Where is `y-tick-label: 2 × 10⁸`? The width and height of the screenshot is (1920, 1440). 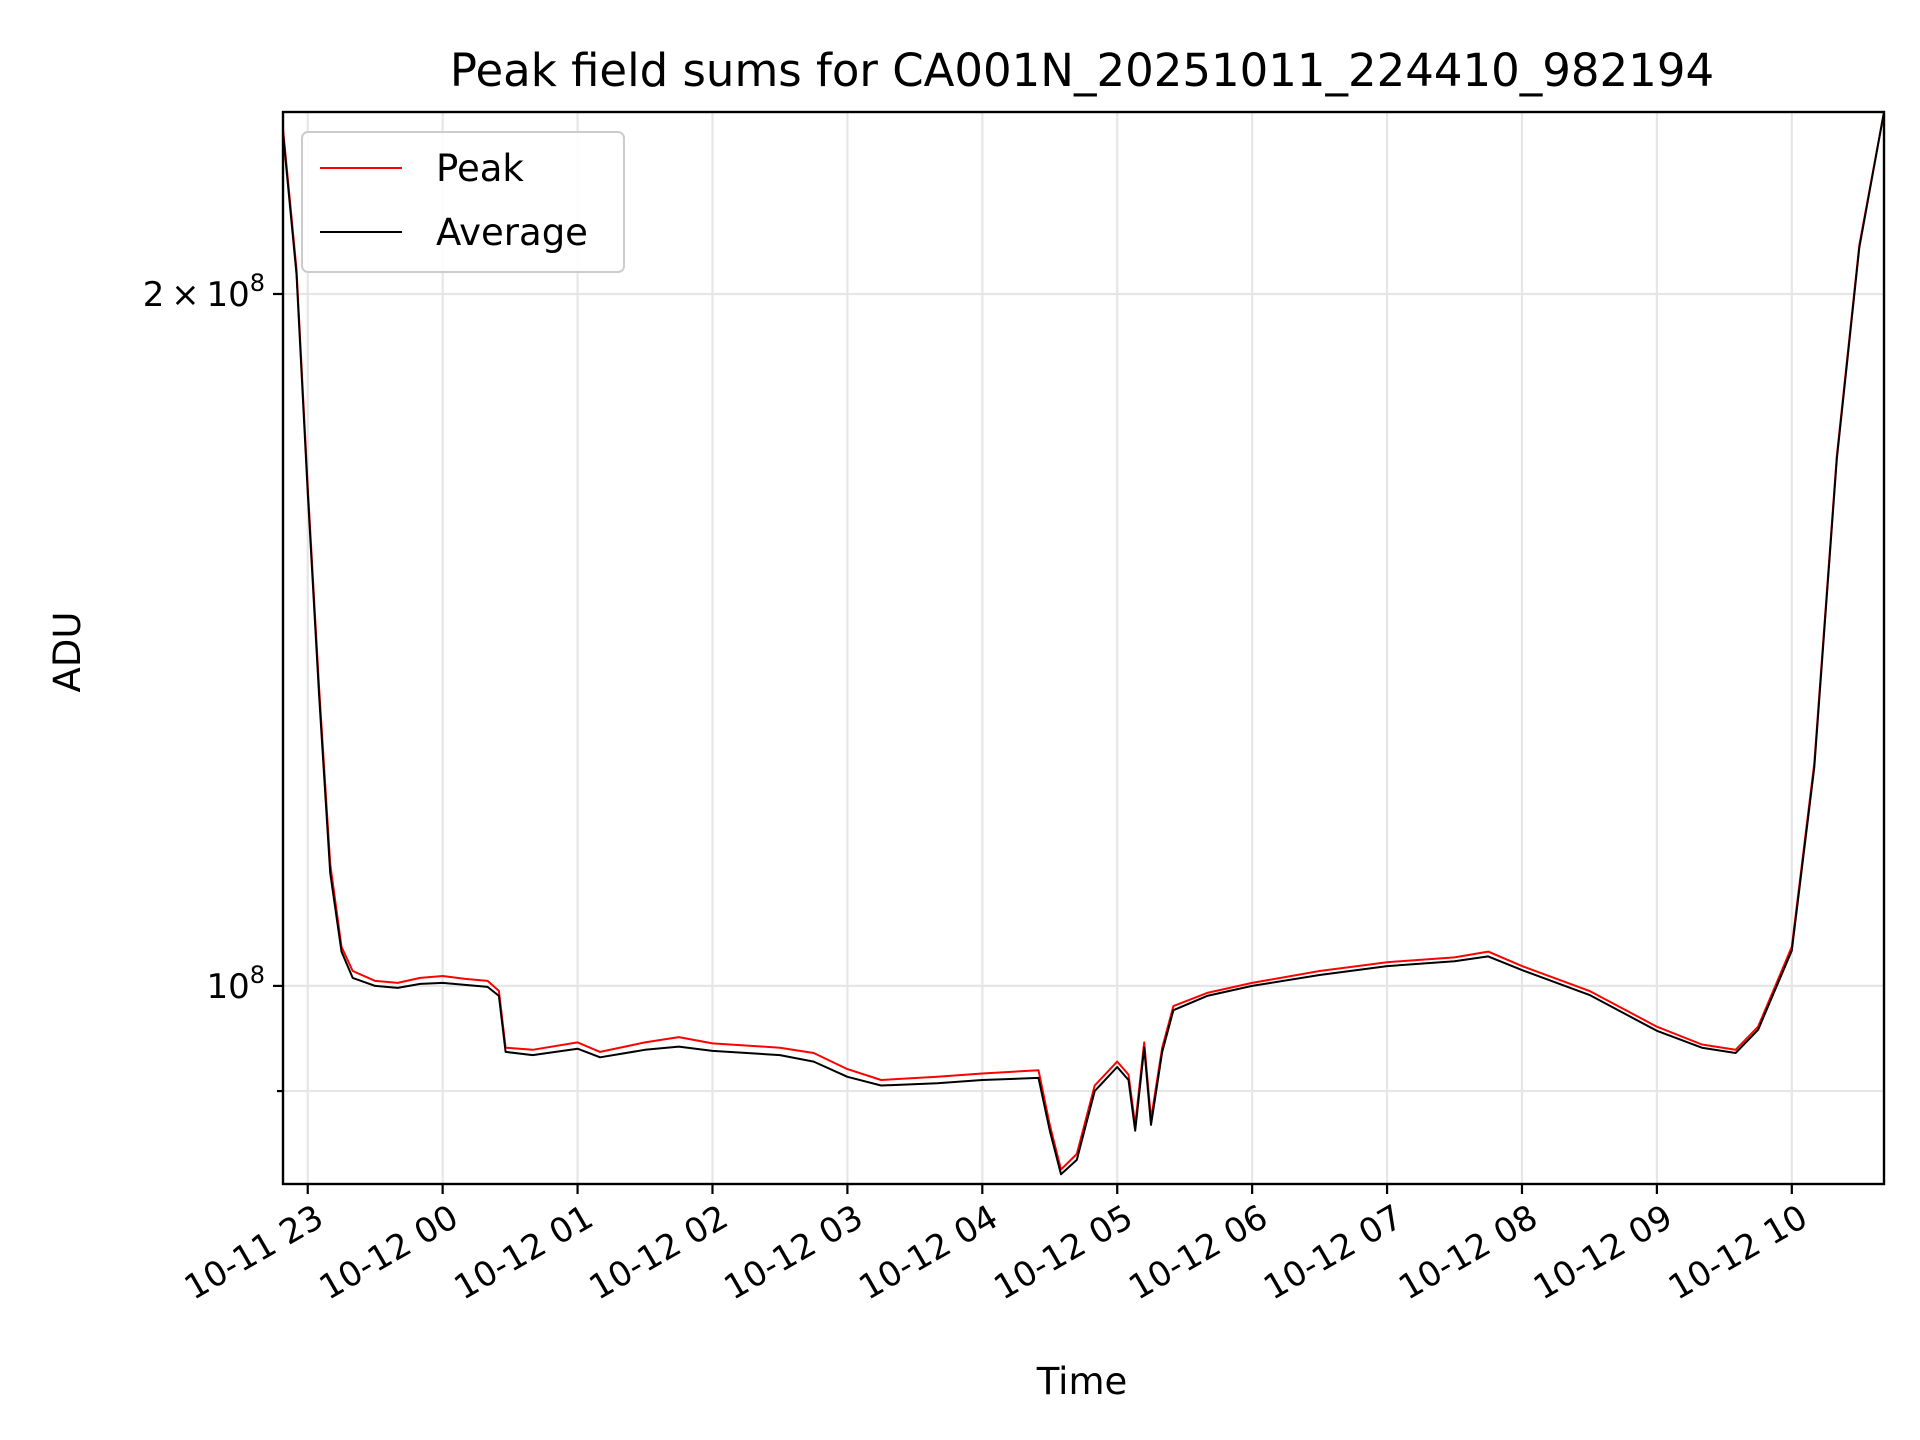
y-tick-label: 2 × 10⁸ is located at coordinates (204, 292).